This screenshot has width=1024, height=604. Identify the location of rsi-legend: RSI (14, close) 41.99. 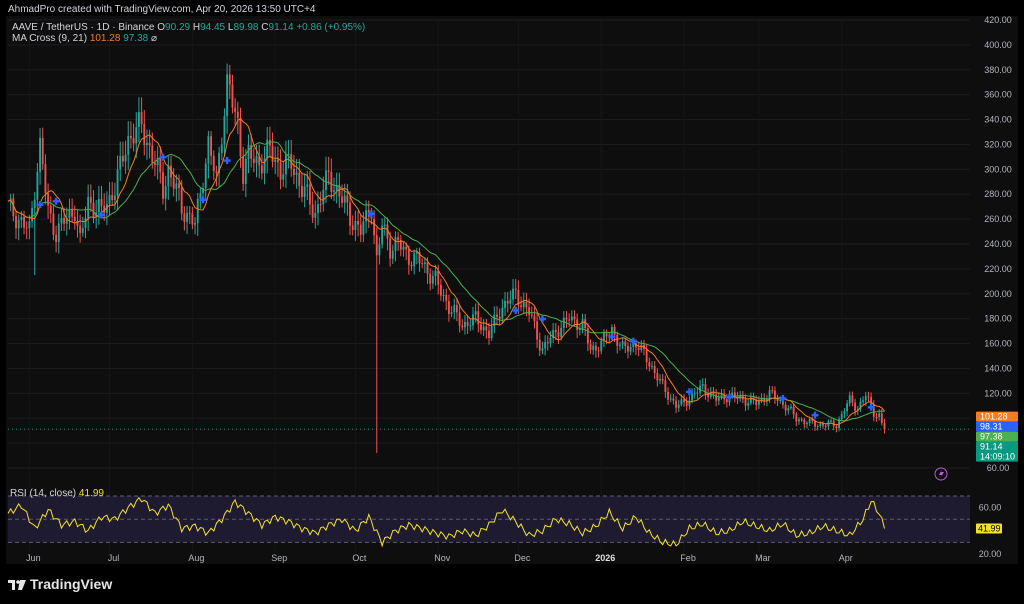
(57, 493).